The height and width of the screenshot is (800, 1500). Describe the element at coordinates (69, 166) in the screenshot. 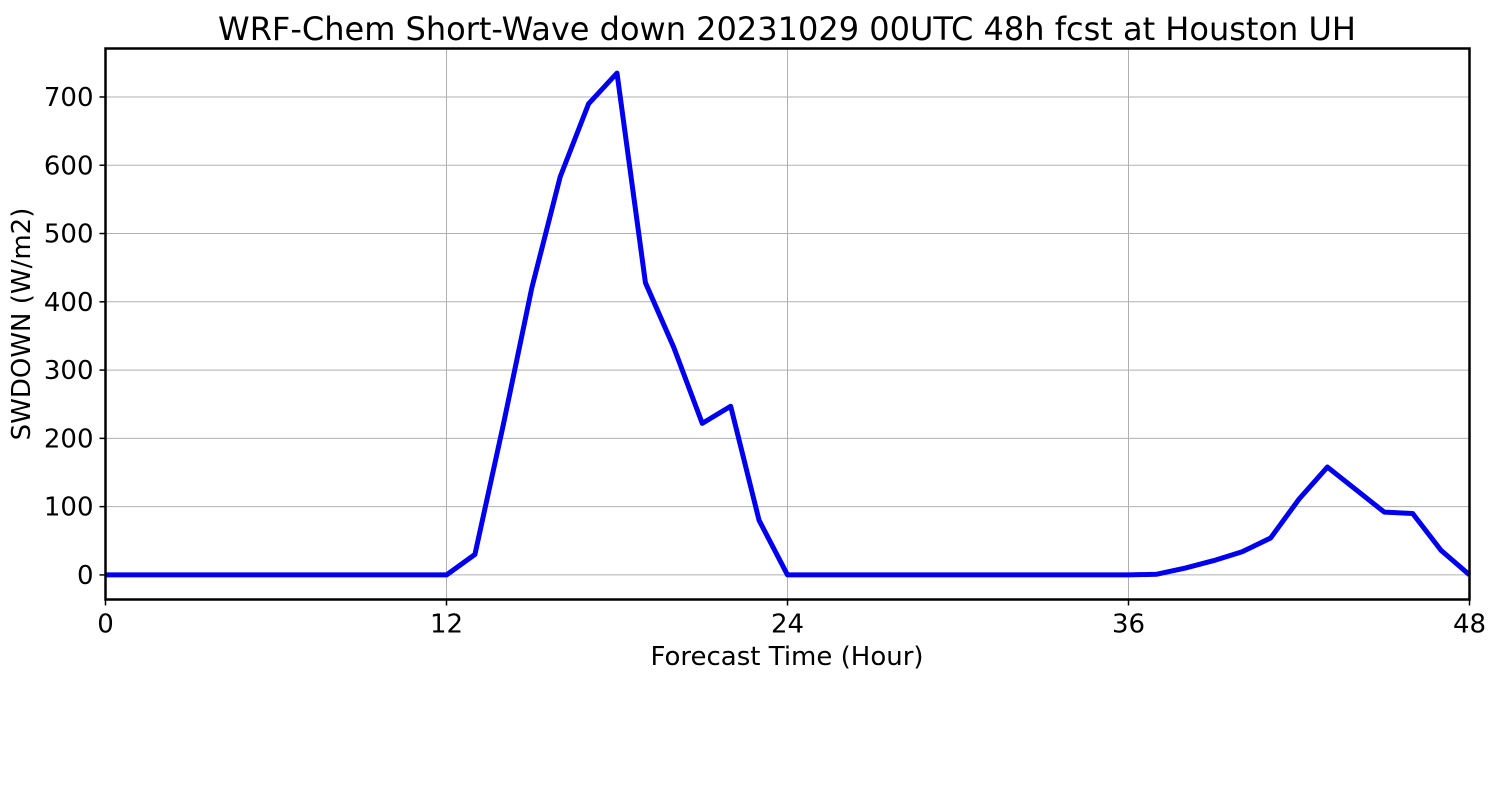

I see `y-tick-label: 600` at that location.